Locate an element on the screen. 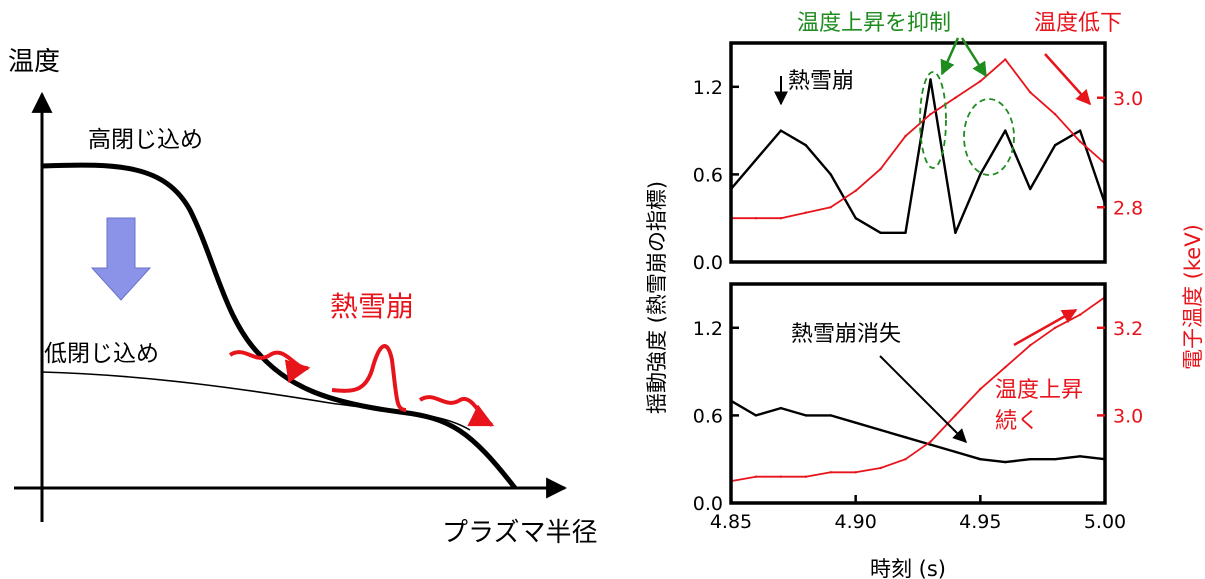  panel-frame-top is located at coordinates (918, 152).